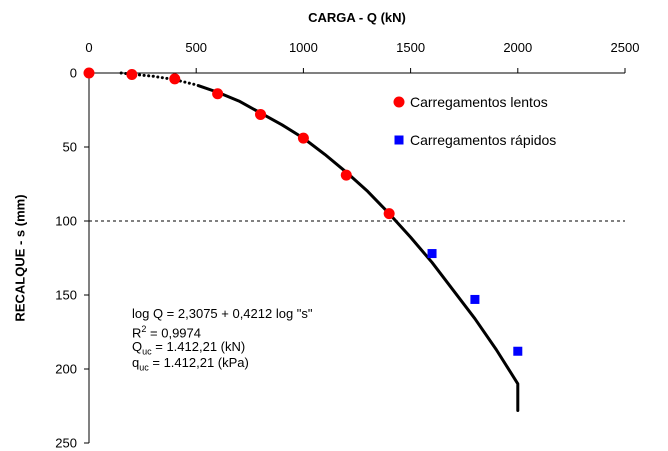  What do you see at coordinates (73, 73) in the screenshot?
I see `y-tick-label: 0` at bounding box center [73, 73].